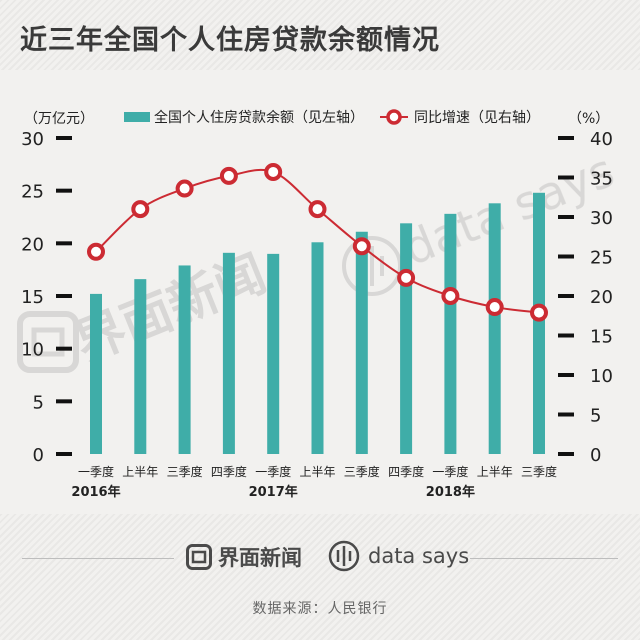 The image size is (640, 640). What do you see at coordinates (601, 297) in the screenshot?
I see `right-axis-tick-label: 20` at bounding box center [601, 297].